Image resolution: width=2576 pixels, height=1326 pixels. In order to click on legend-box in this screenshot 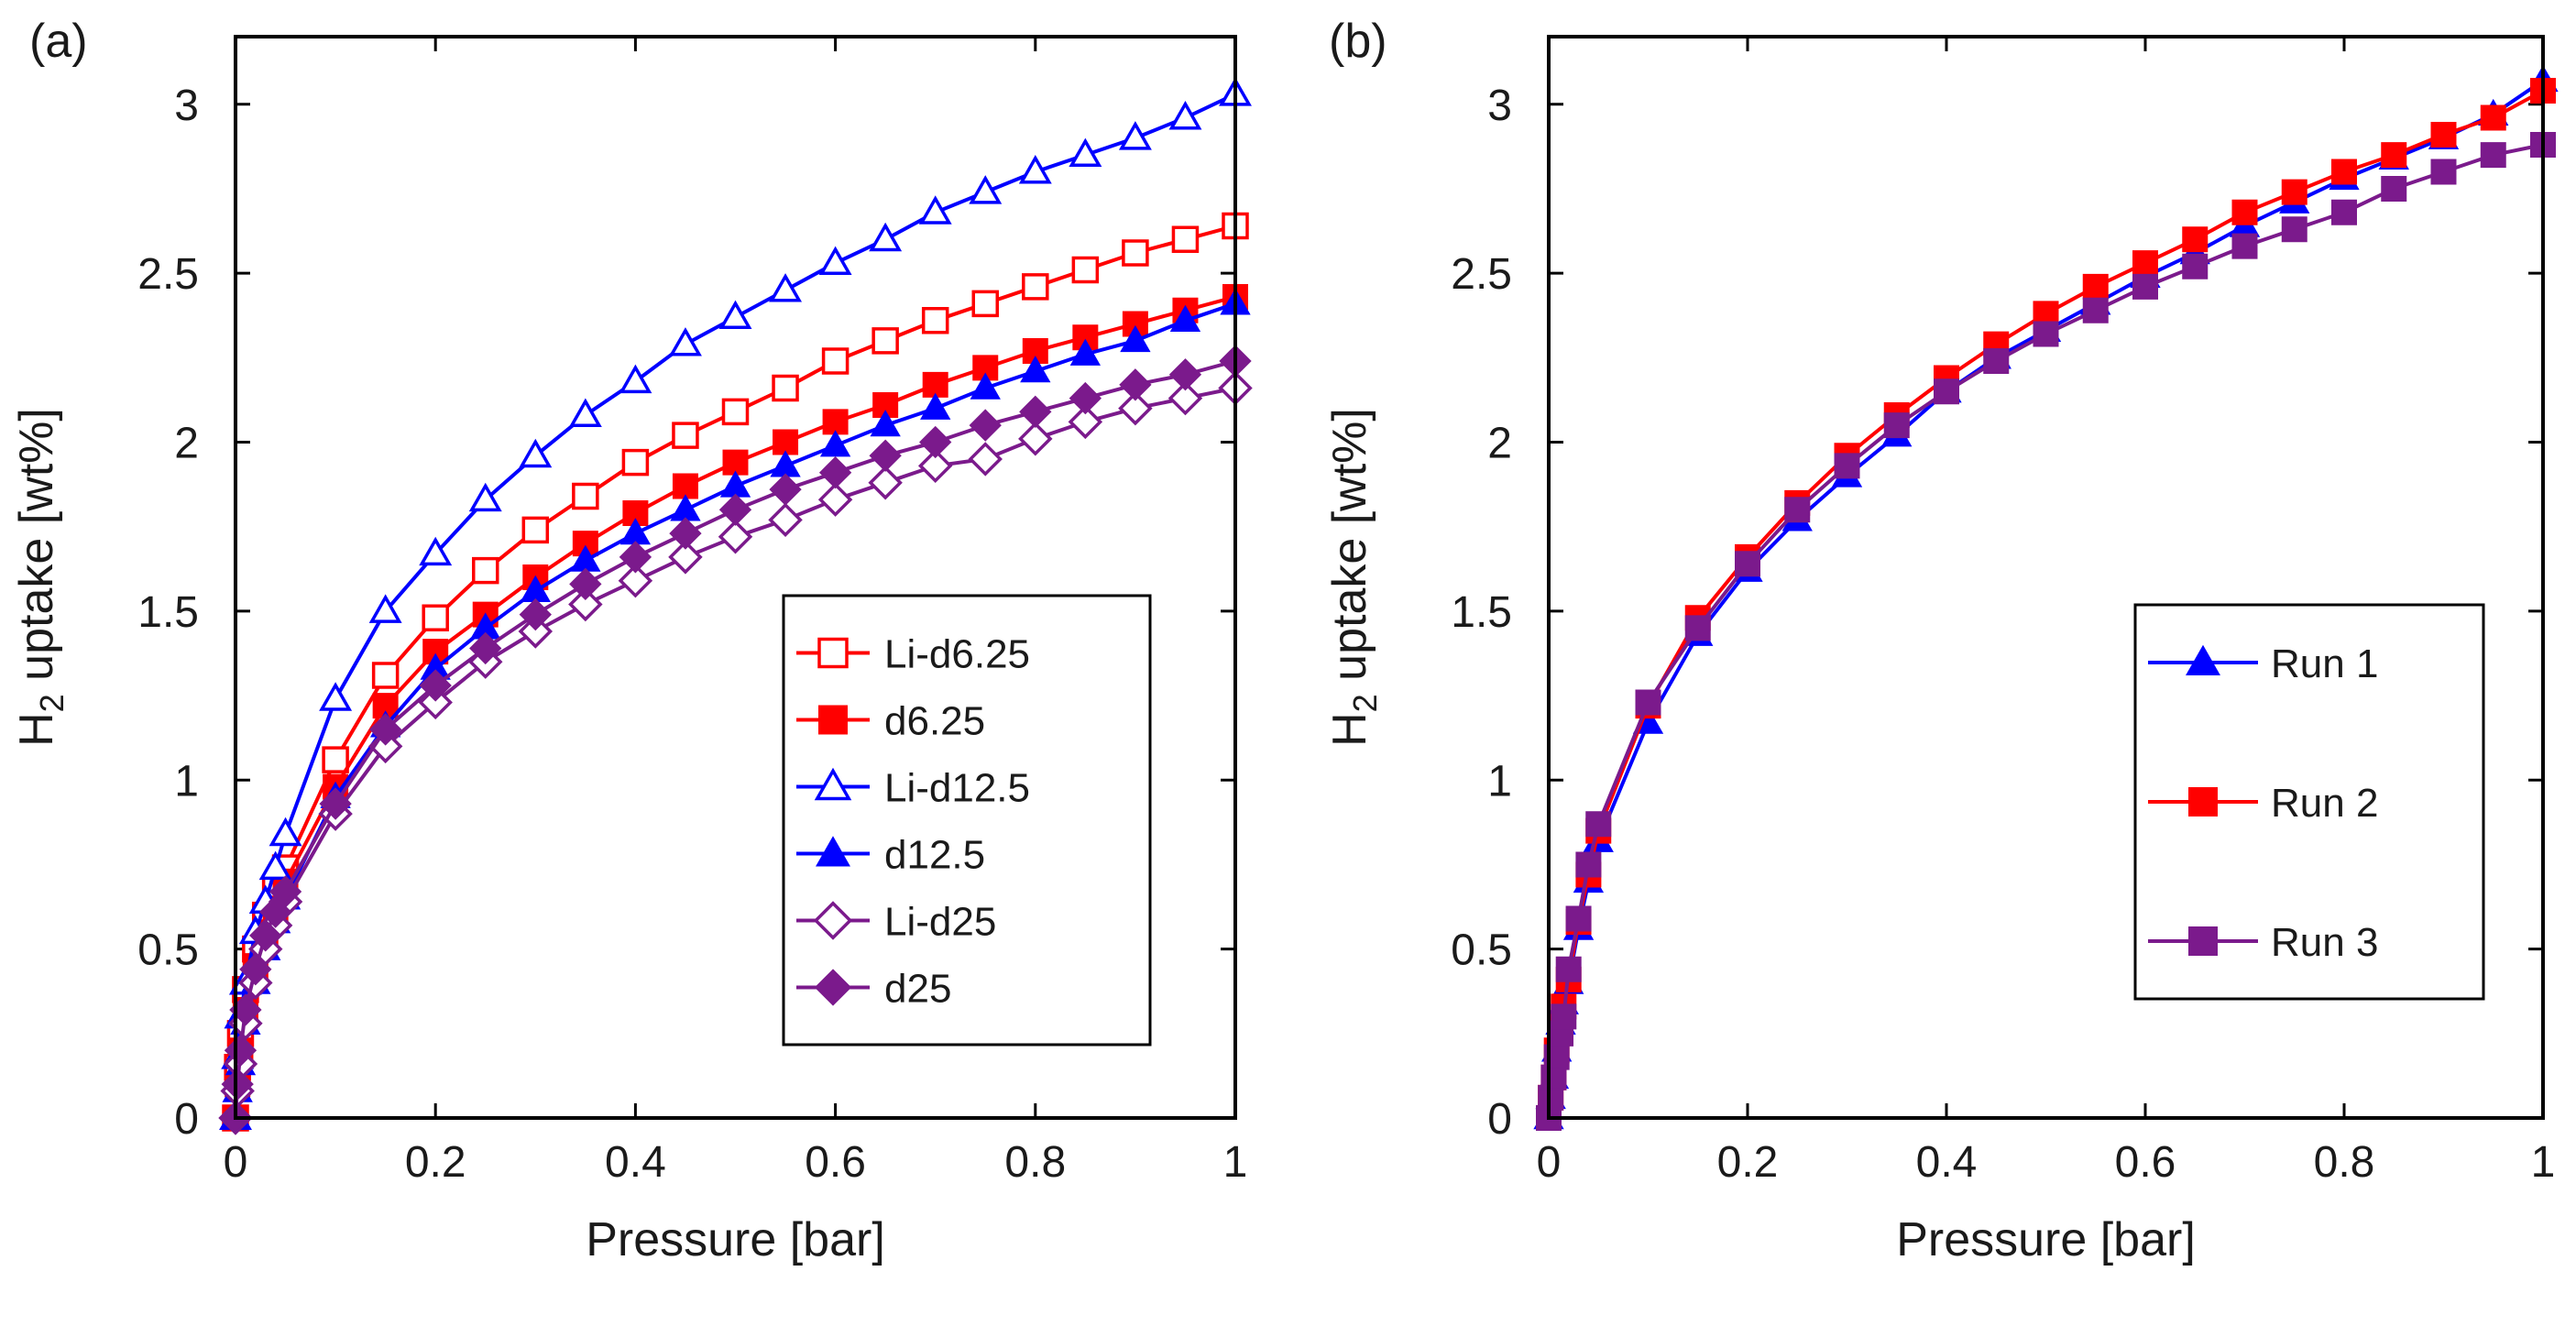, I will do `click(967, 820)`.